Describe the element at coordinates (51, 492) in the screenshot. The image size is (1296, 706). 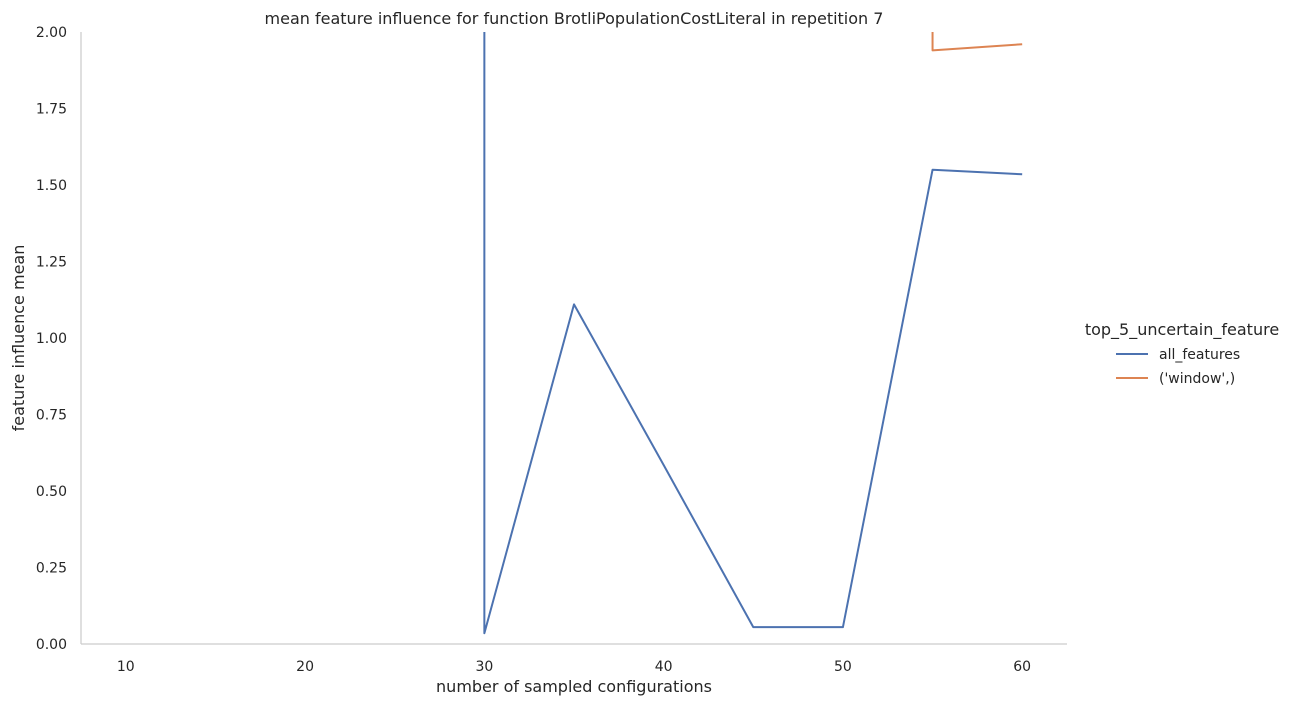
I see `y-tick-label: 0.50` at that location.